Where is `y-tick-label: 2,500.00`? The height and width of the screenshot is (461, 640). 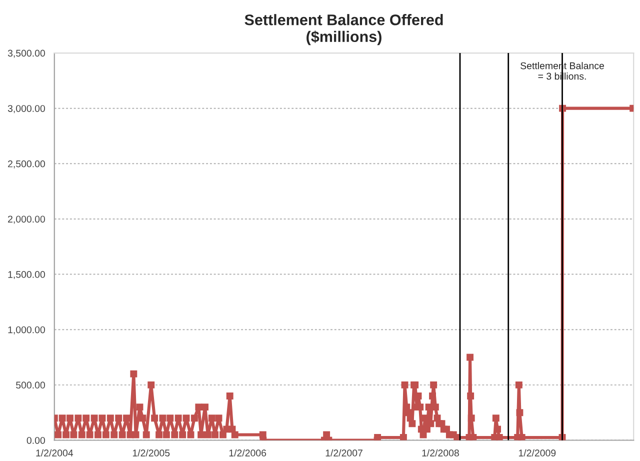
y-tick-label: 2,500.00 is located at coordinates (26, 164).